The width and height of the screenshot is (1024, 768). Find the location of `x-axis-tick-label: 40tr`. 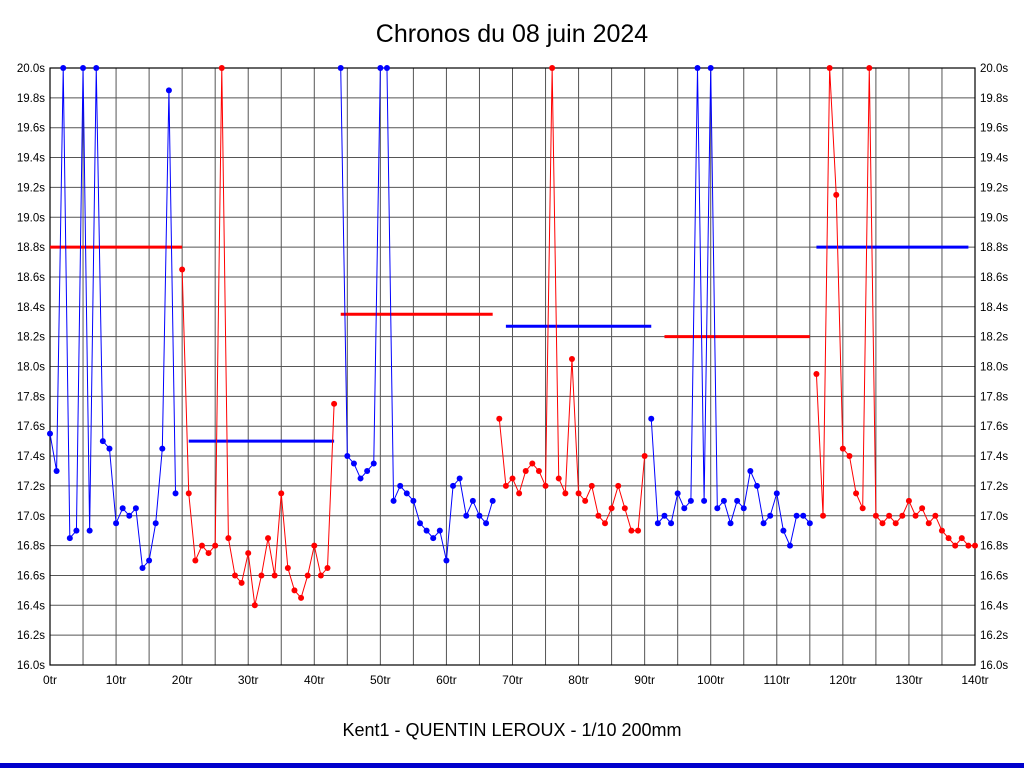

x-axis-tick-label: 40tr is located at coordinates (314, 680).